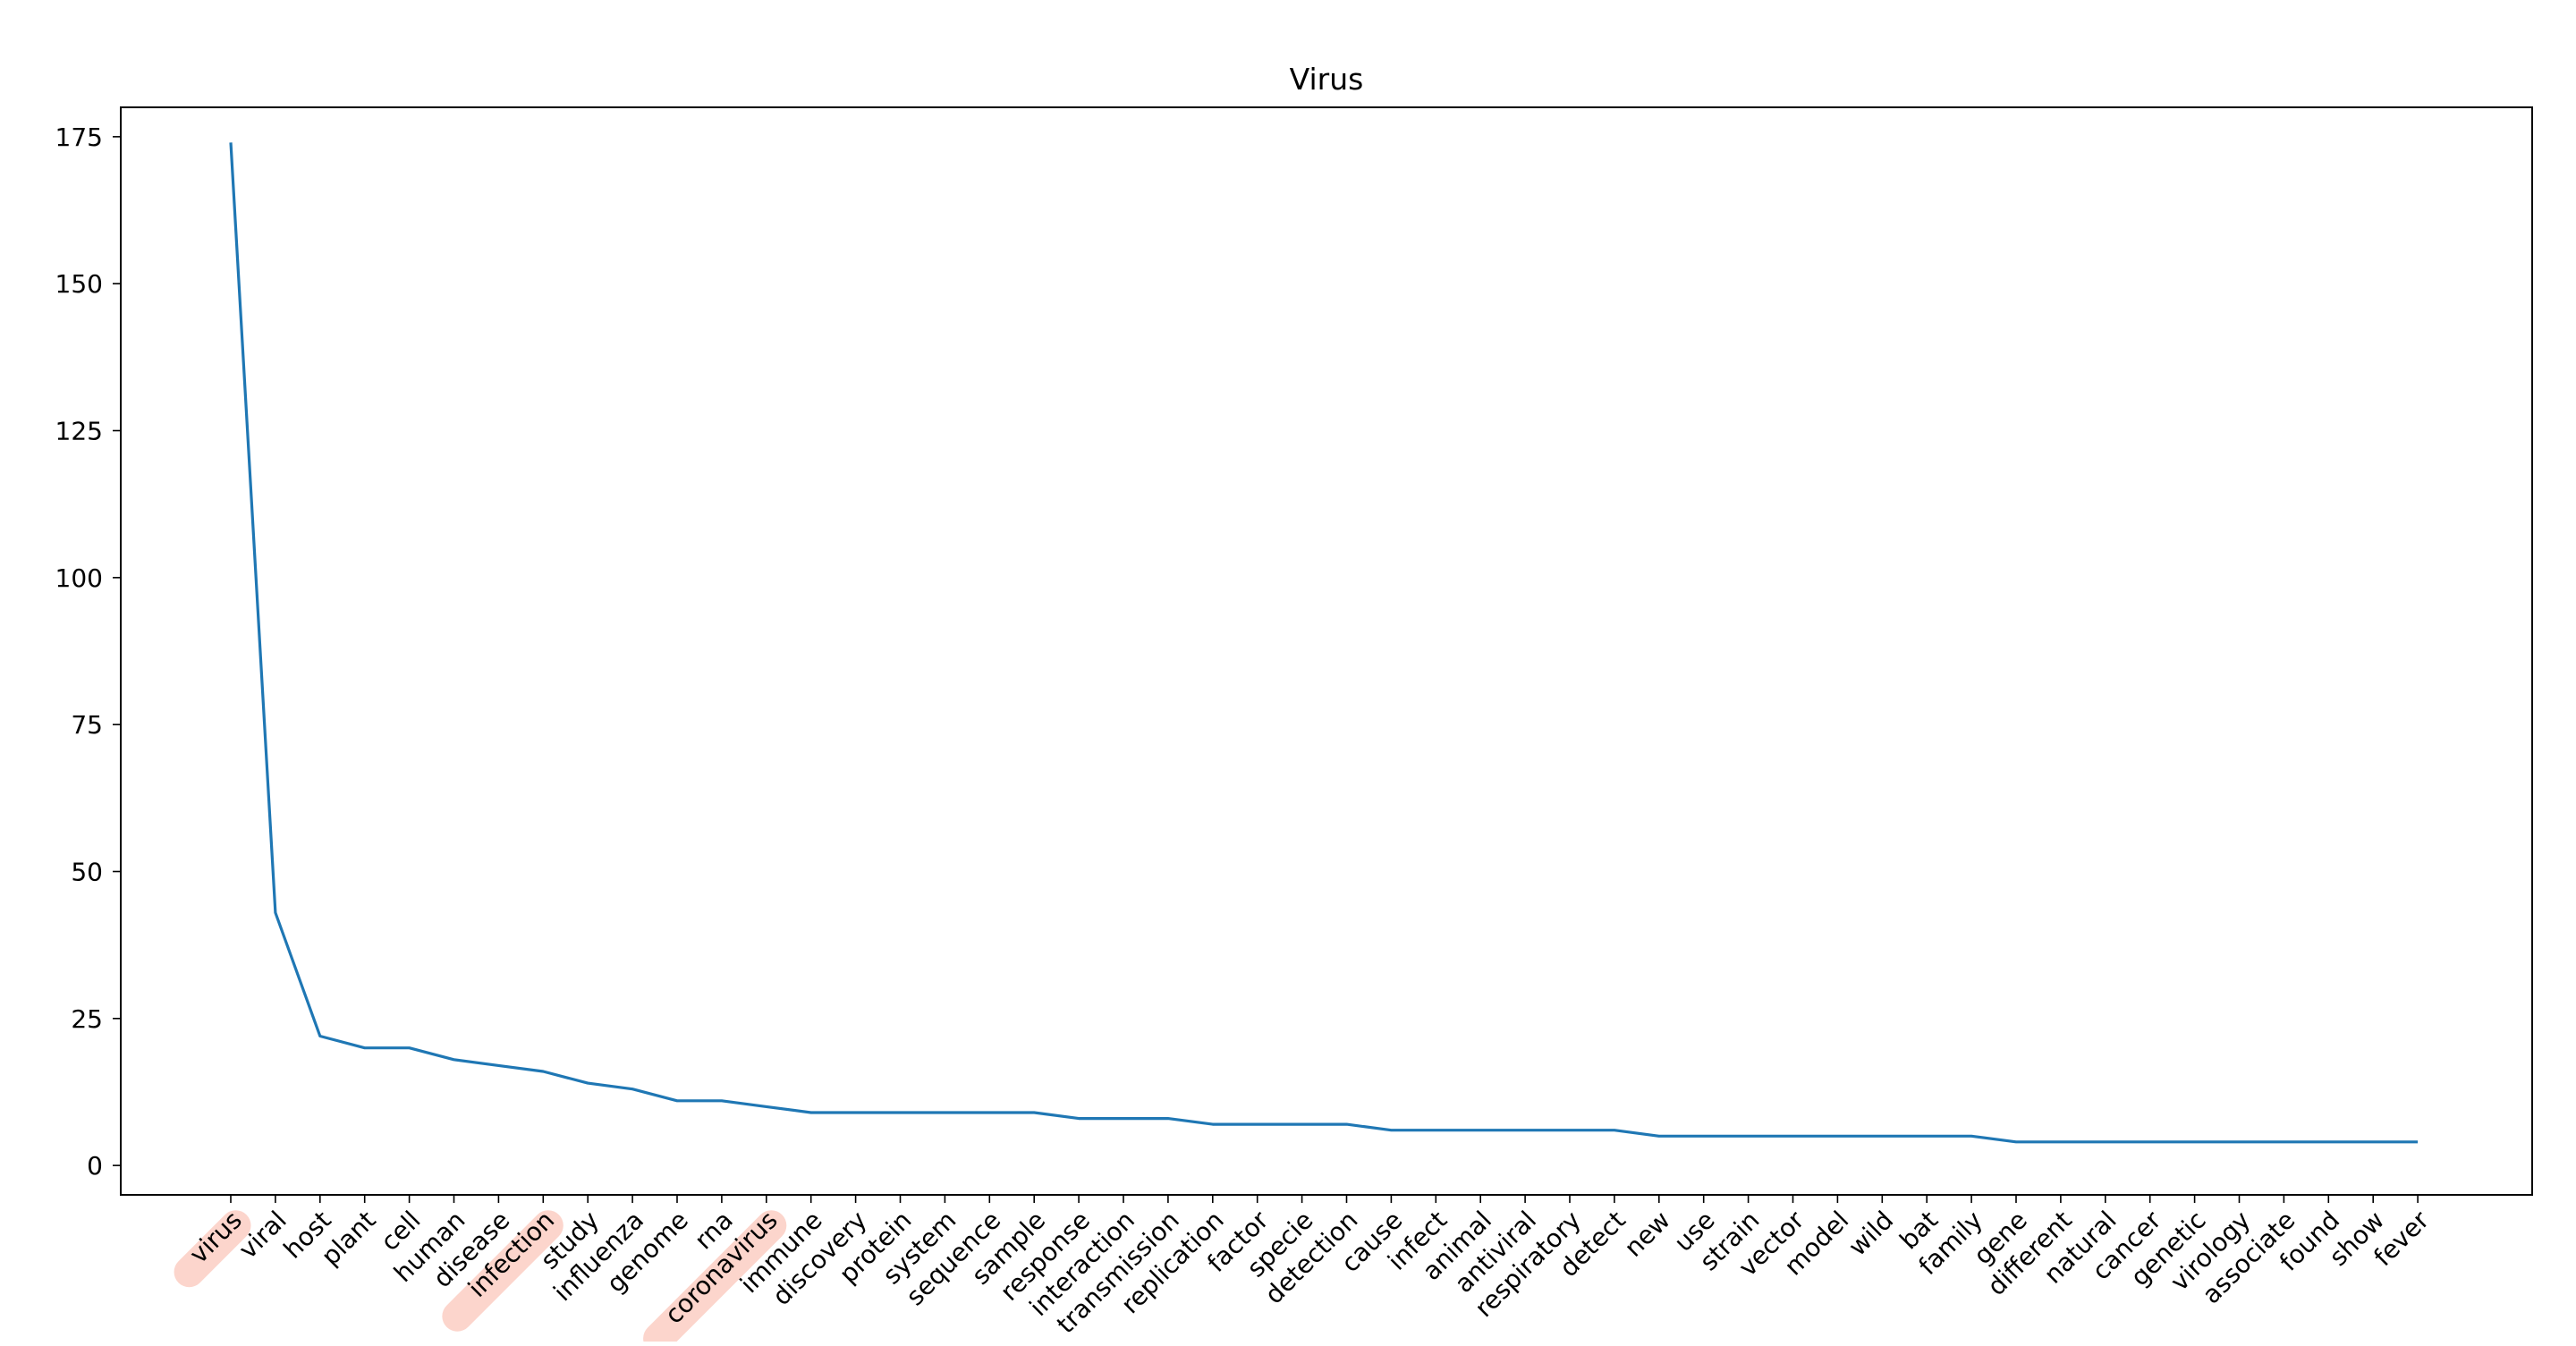 The height and width of the screenshot is (1346, 2576). What do you see at coordinates (1327, 79) in the screenshot?
I see `chart-title: Virus` at bounding box center [1327, 79].